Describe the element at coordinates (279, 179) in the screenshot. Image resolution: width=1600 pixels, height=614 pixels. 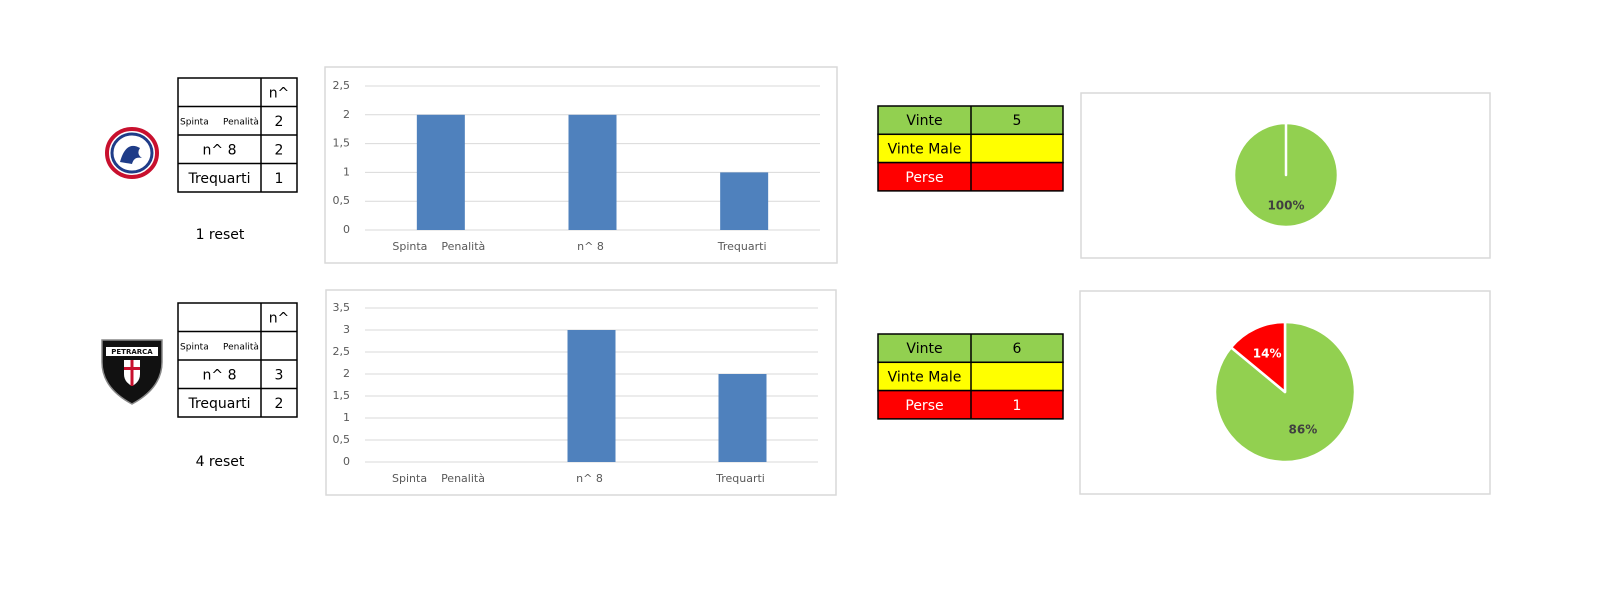
I see `row-value: 1` at that location.